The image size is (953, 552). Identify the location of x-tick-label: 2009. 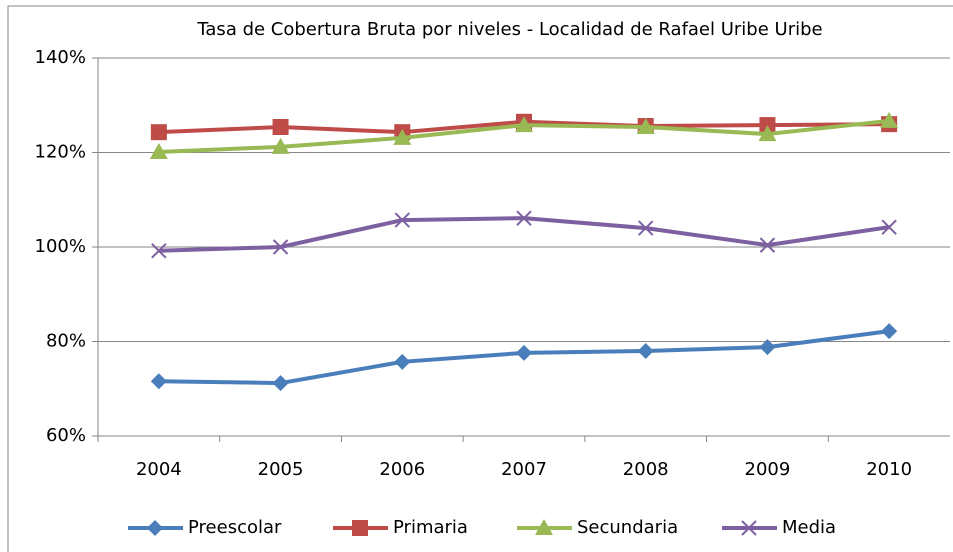
(768, 469).